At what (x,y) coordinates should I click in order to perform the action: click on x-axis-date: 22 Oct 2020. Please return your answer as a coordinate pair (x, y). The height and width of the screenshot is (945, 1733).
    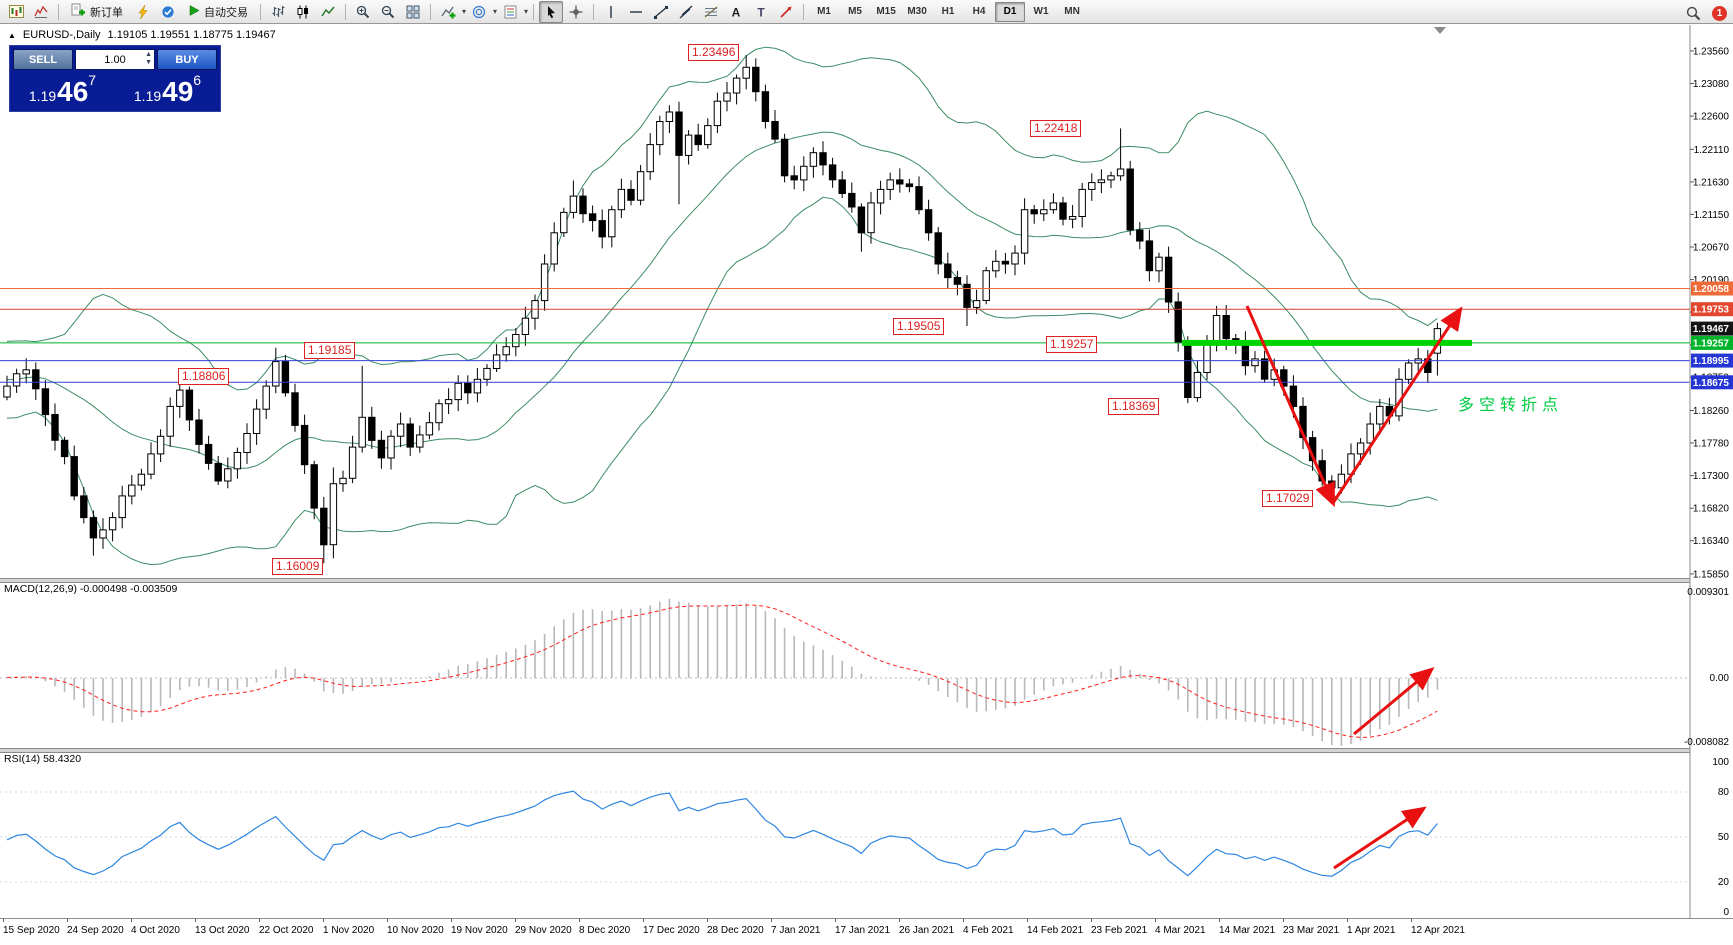
    Looking at the image, I should click on (286, 930).